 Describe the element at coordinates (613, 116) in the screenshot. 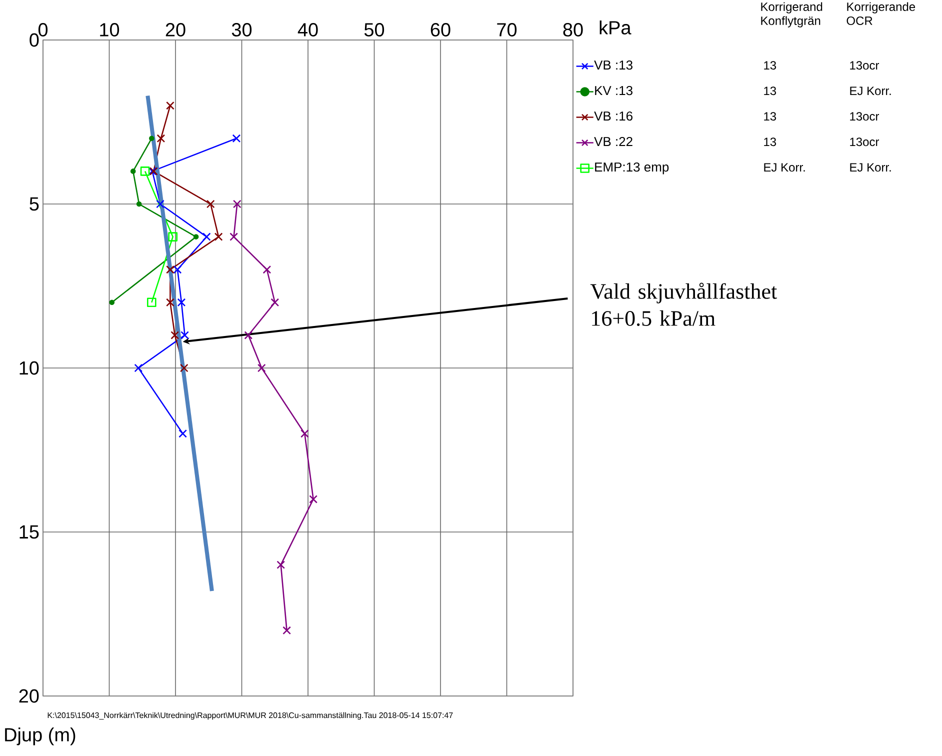

I see `legend-label: VB :16` at that location.